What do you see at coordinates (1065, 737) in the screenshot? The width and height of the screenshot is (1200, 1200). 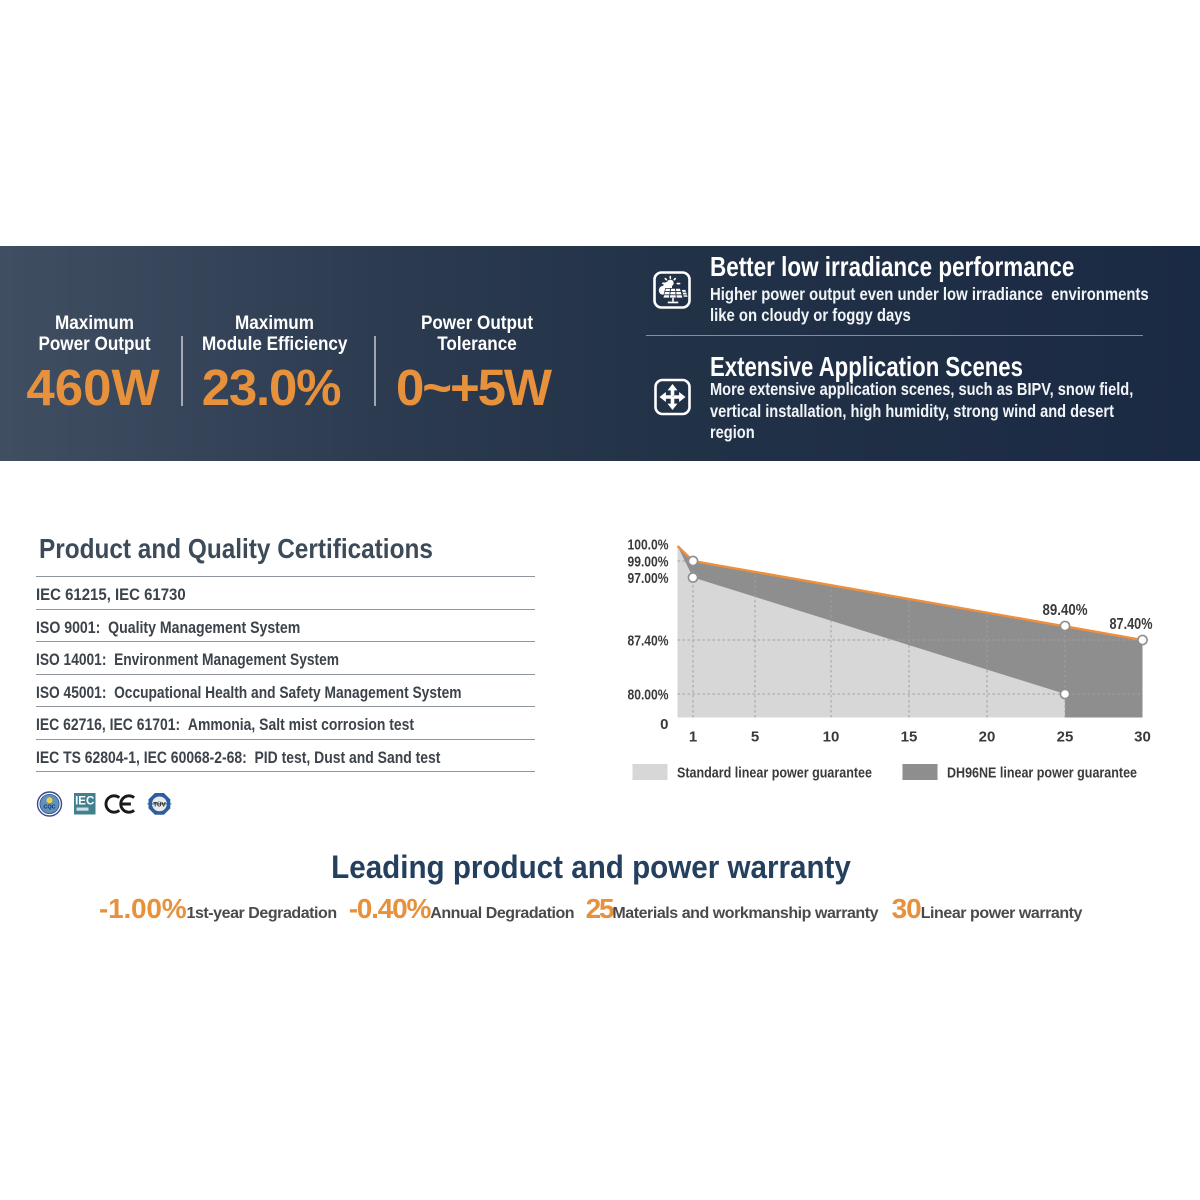 I see `svg-text: 25` at bounding box center [1065, 737].